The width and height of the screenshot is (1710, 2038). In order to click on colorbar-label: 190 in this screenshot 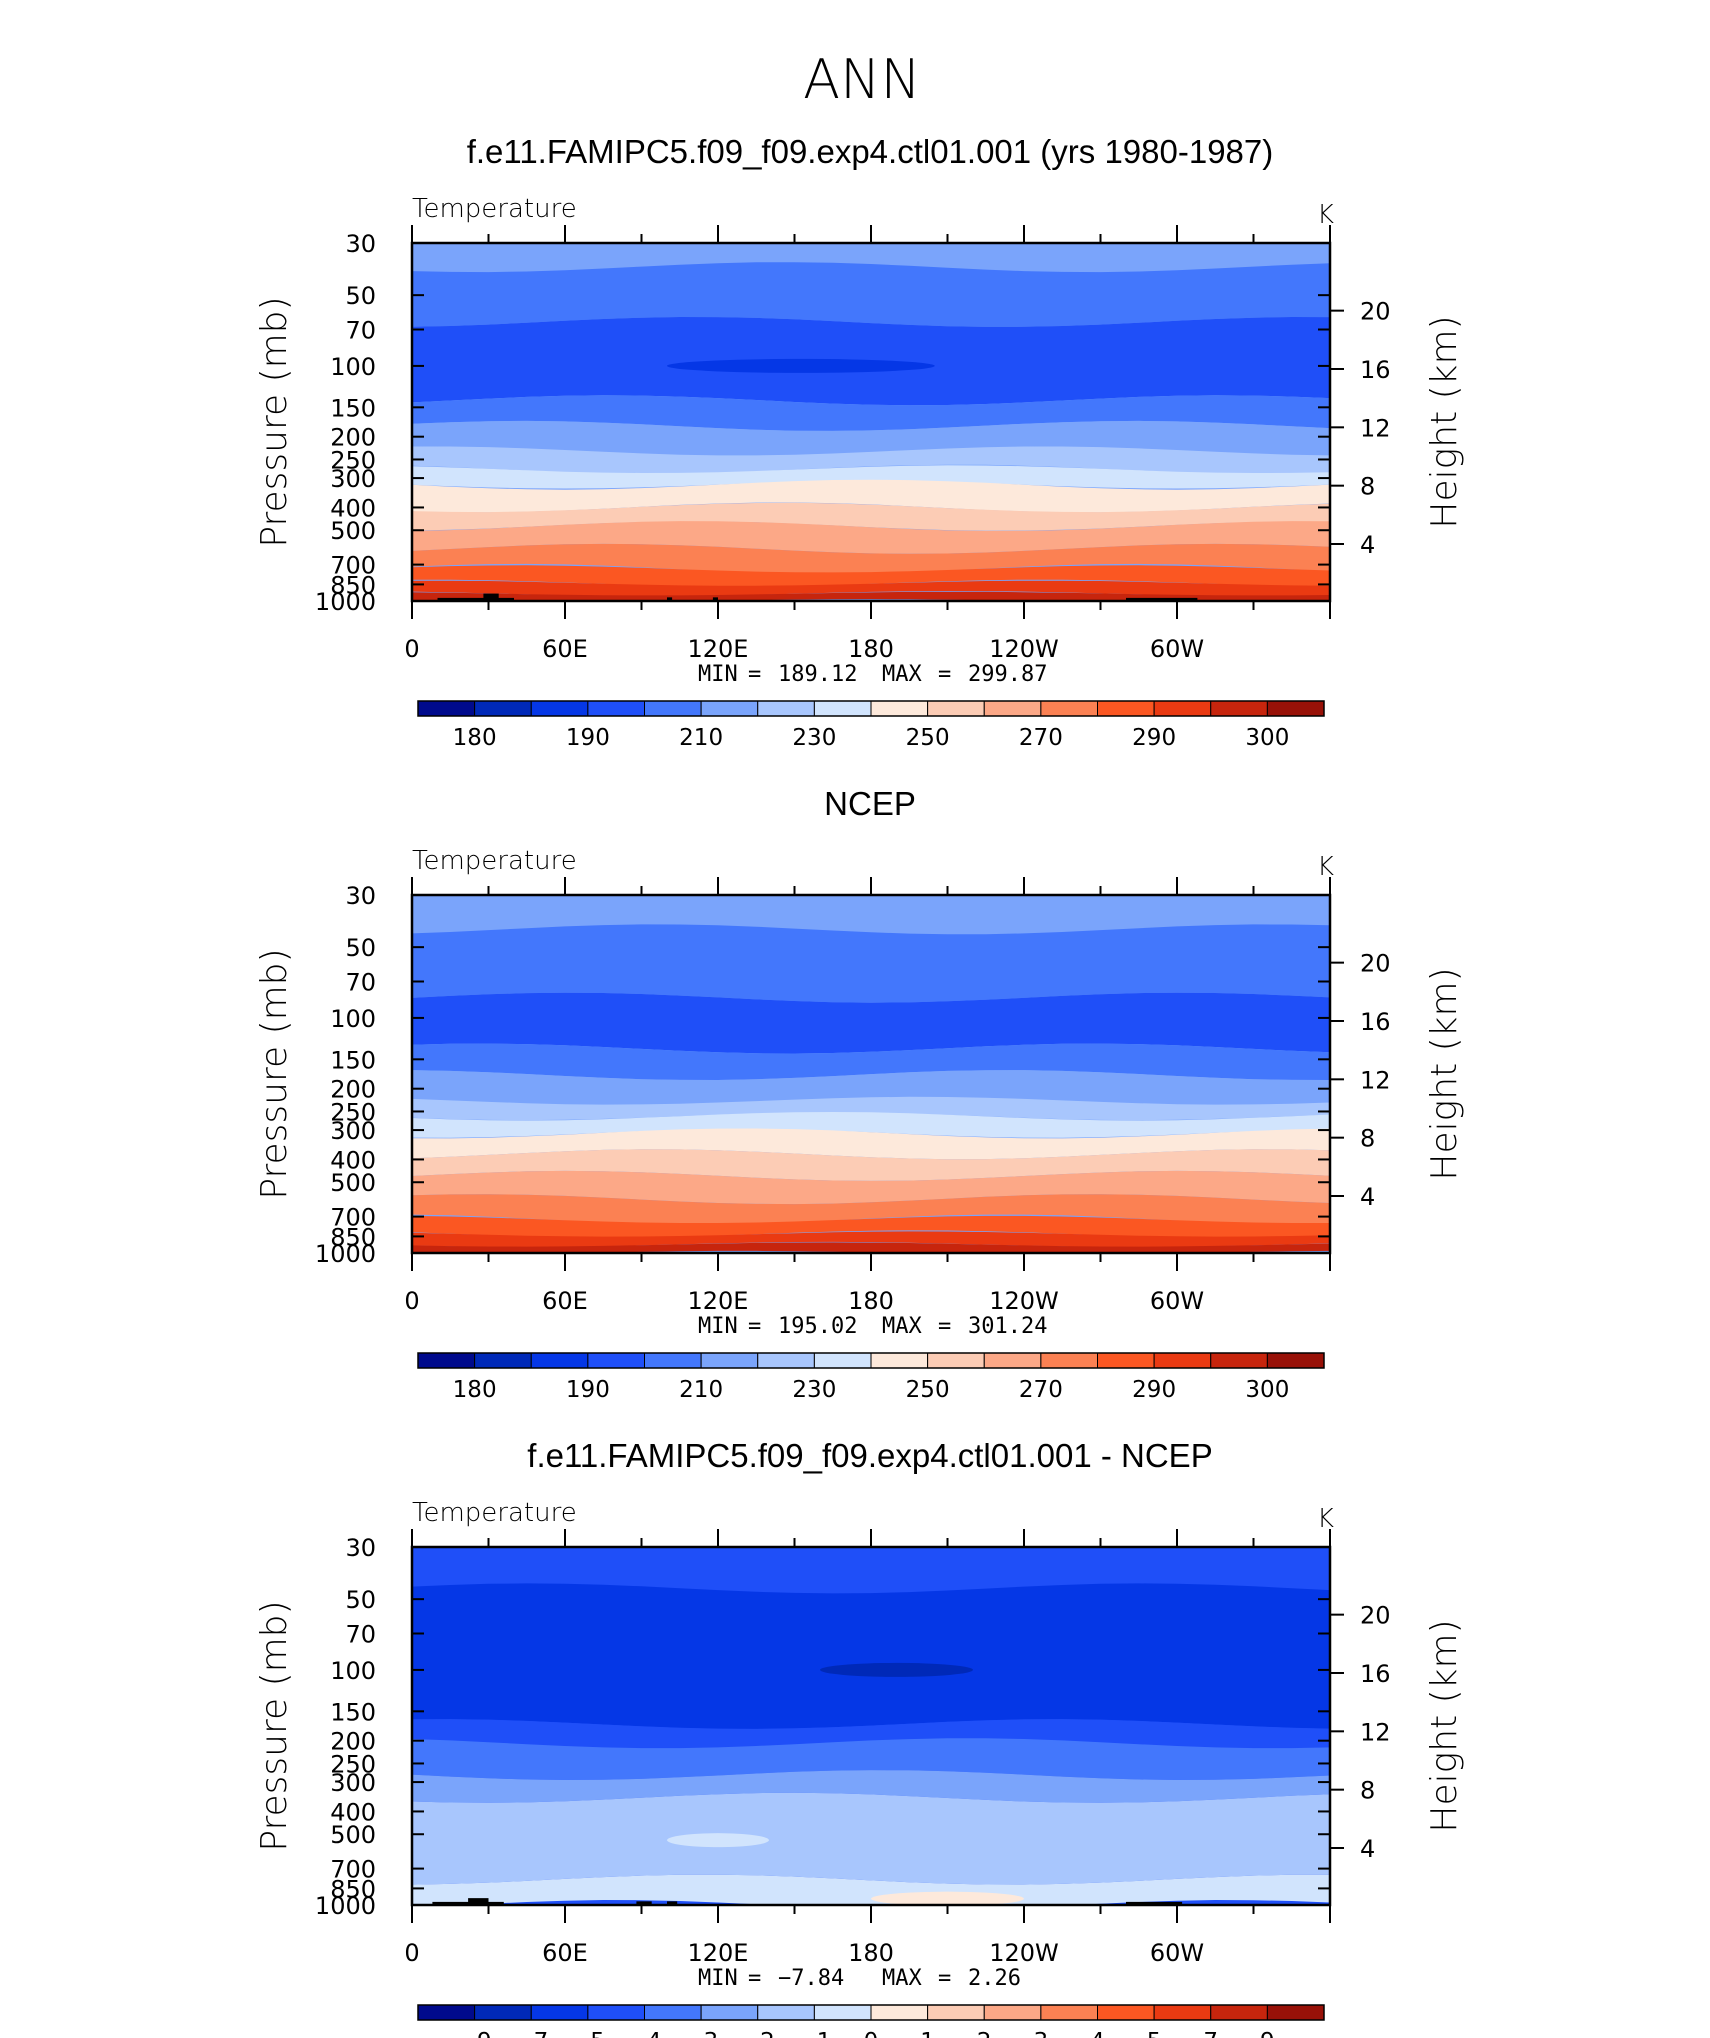, I will do `click(588, 738)`.